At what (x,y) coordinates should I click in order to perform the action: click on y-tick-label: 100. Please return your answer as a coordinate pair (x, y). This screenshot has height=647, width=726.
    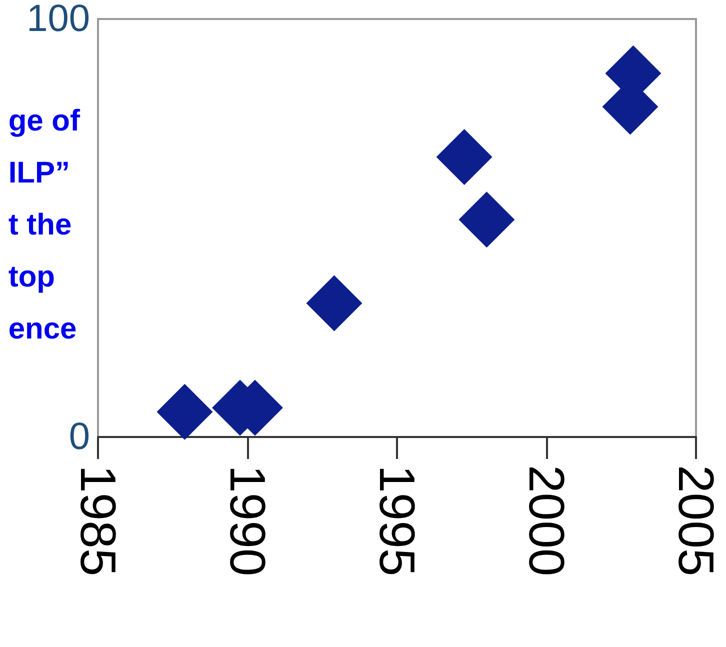
    Looking at the image, I should click on (58, 20).